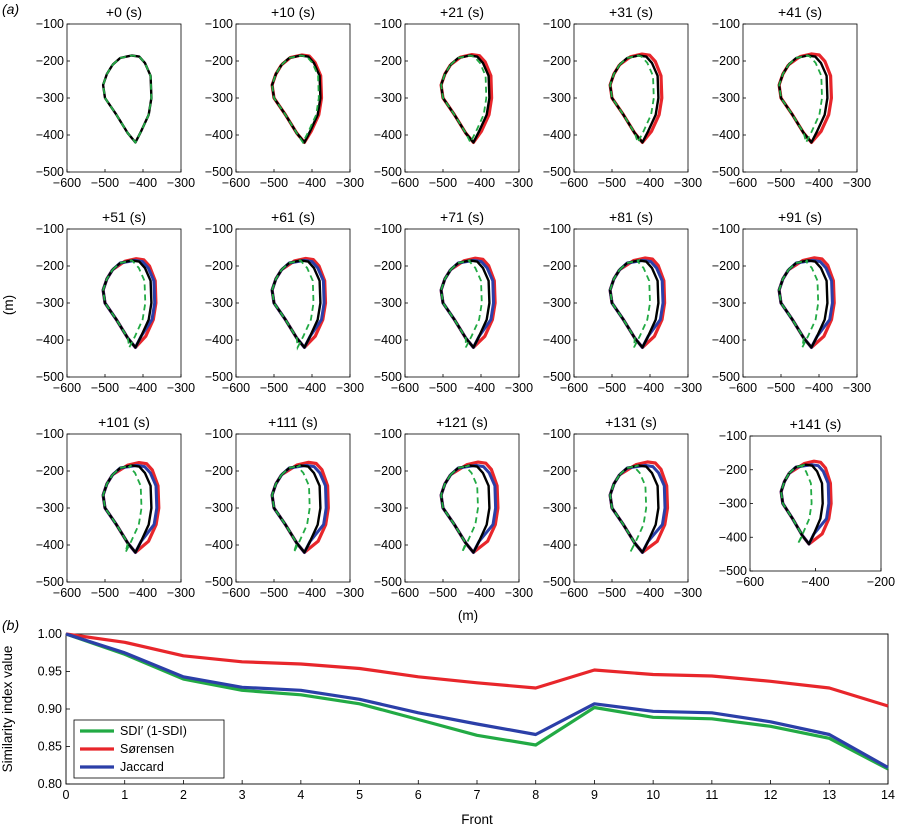 The image size is (906, 828). What do you see at coordinates (153, 731) in the screenshot?
I see `legend-entry: SDI′ (1-SDI)` at bounding box center [153, 731].